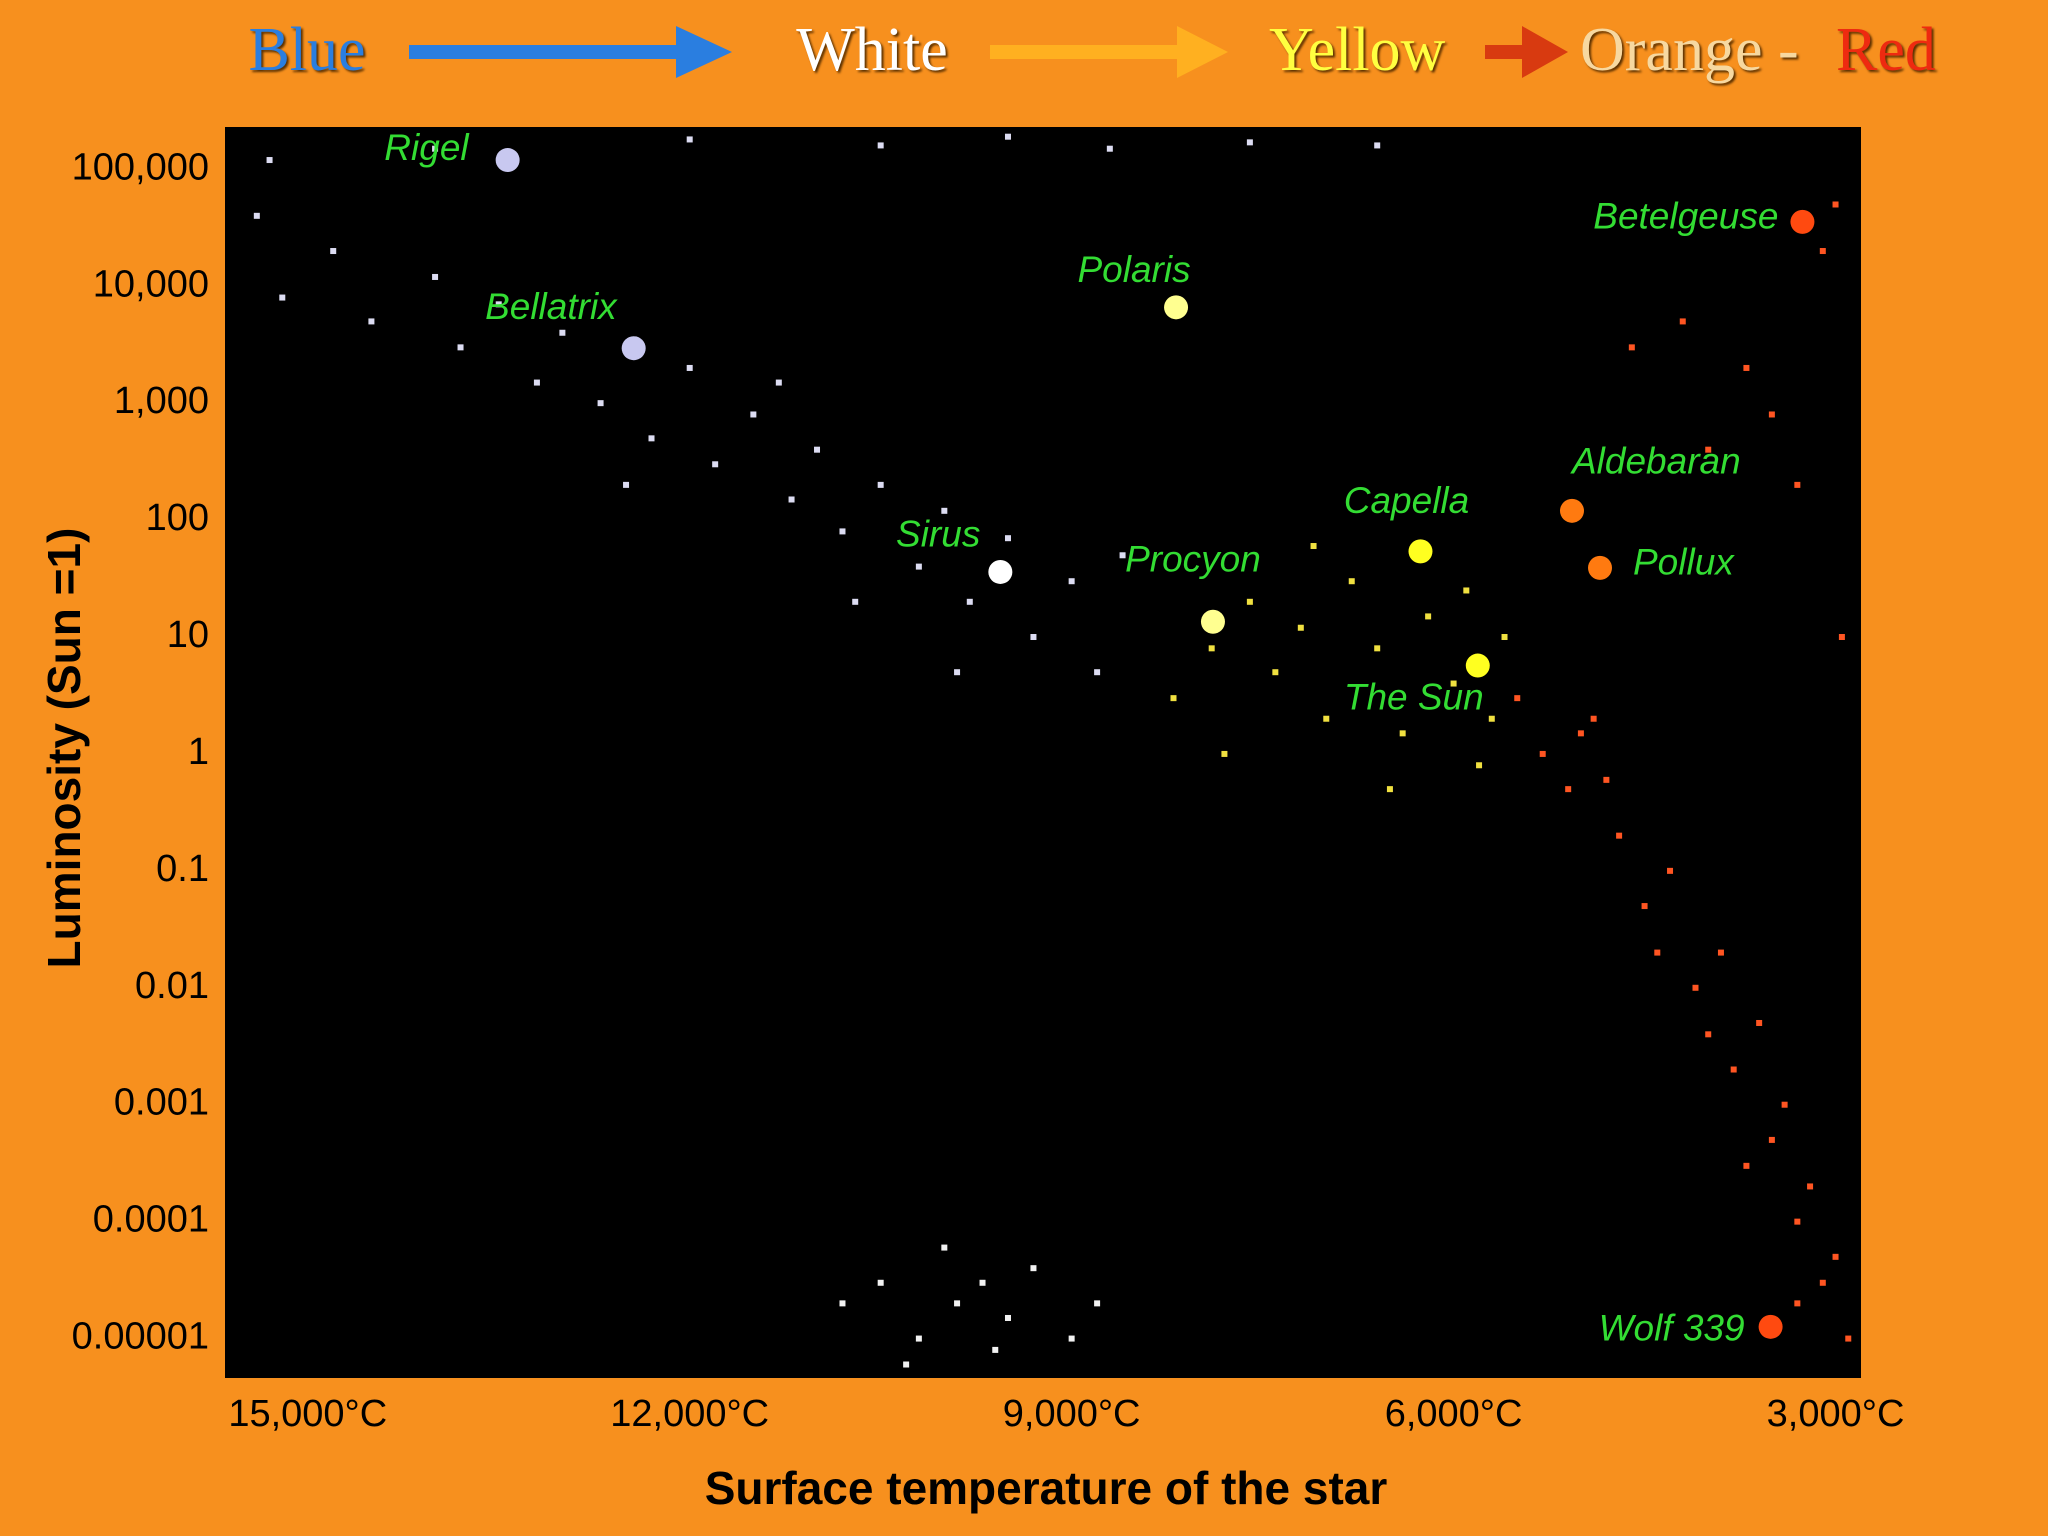 This screenshot has width=2048, height=1536. What do you see at coordinates (1406, 500) in the screenshot?
I see `star-label: Capella` at bounding box center [1406, 500].